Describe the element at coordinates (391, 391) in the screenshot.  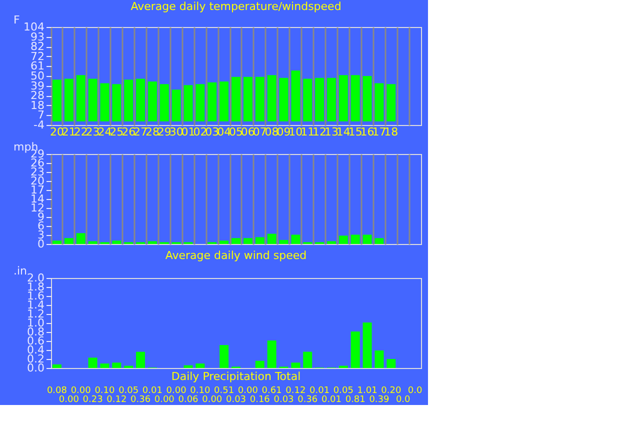
I see `data-label: 0.20` at that location.